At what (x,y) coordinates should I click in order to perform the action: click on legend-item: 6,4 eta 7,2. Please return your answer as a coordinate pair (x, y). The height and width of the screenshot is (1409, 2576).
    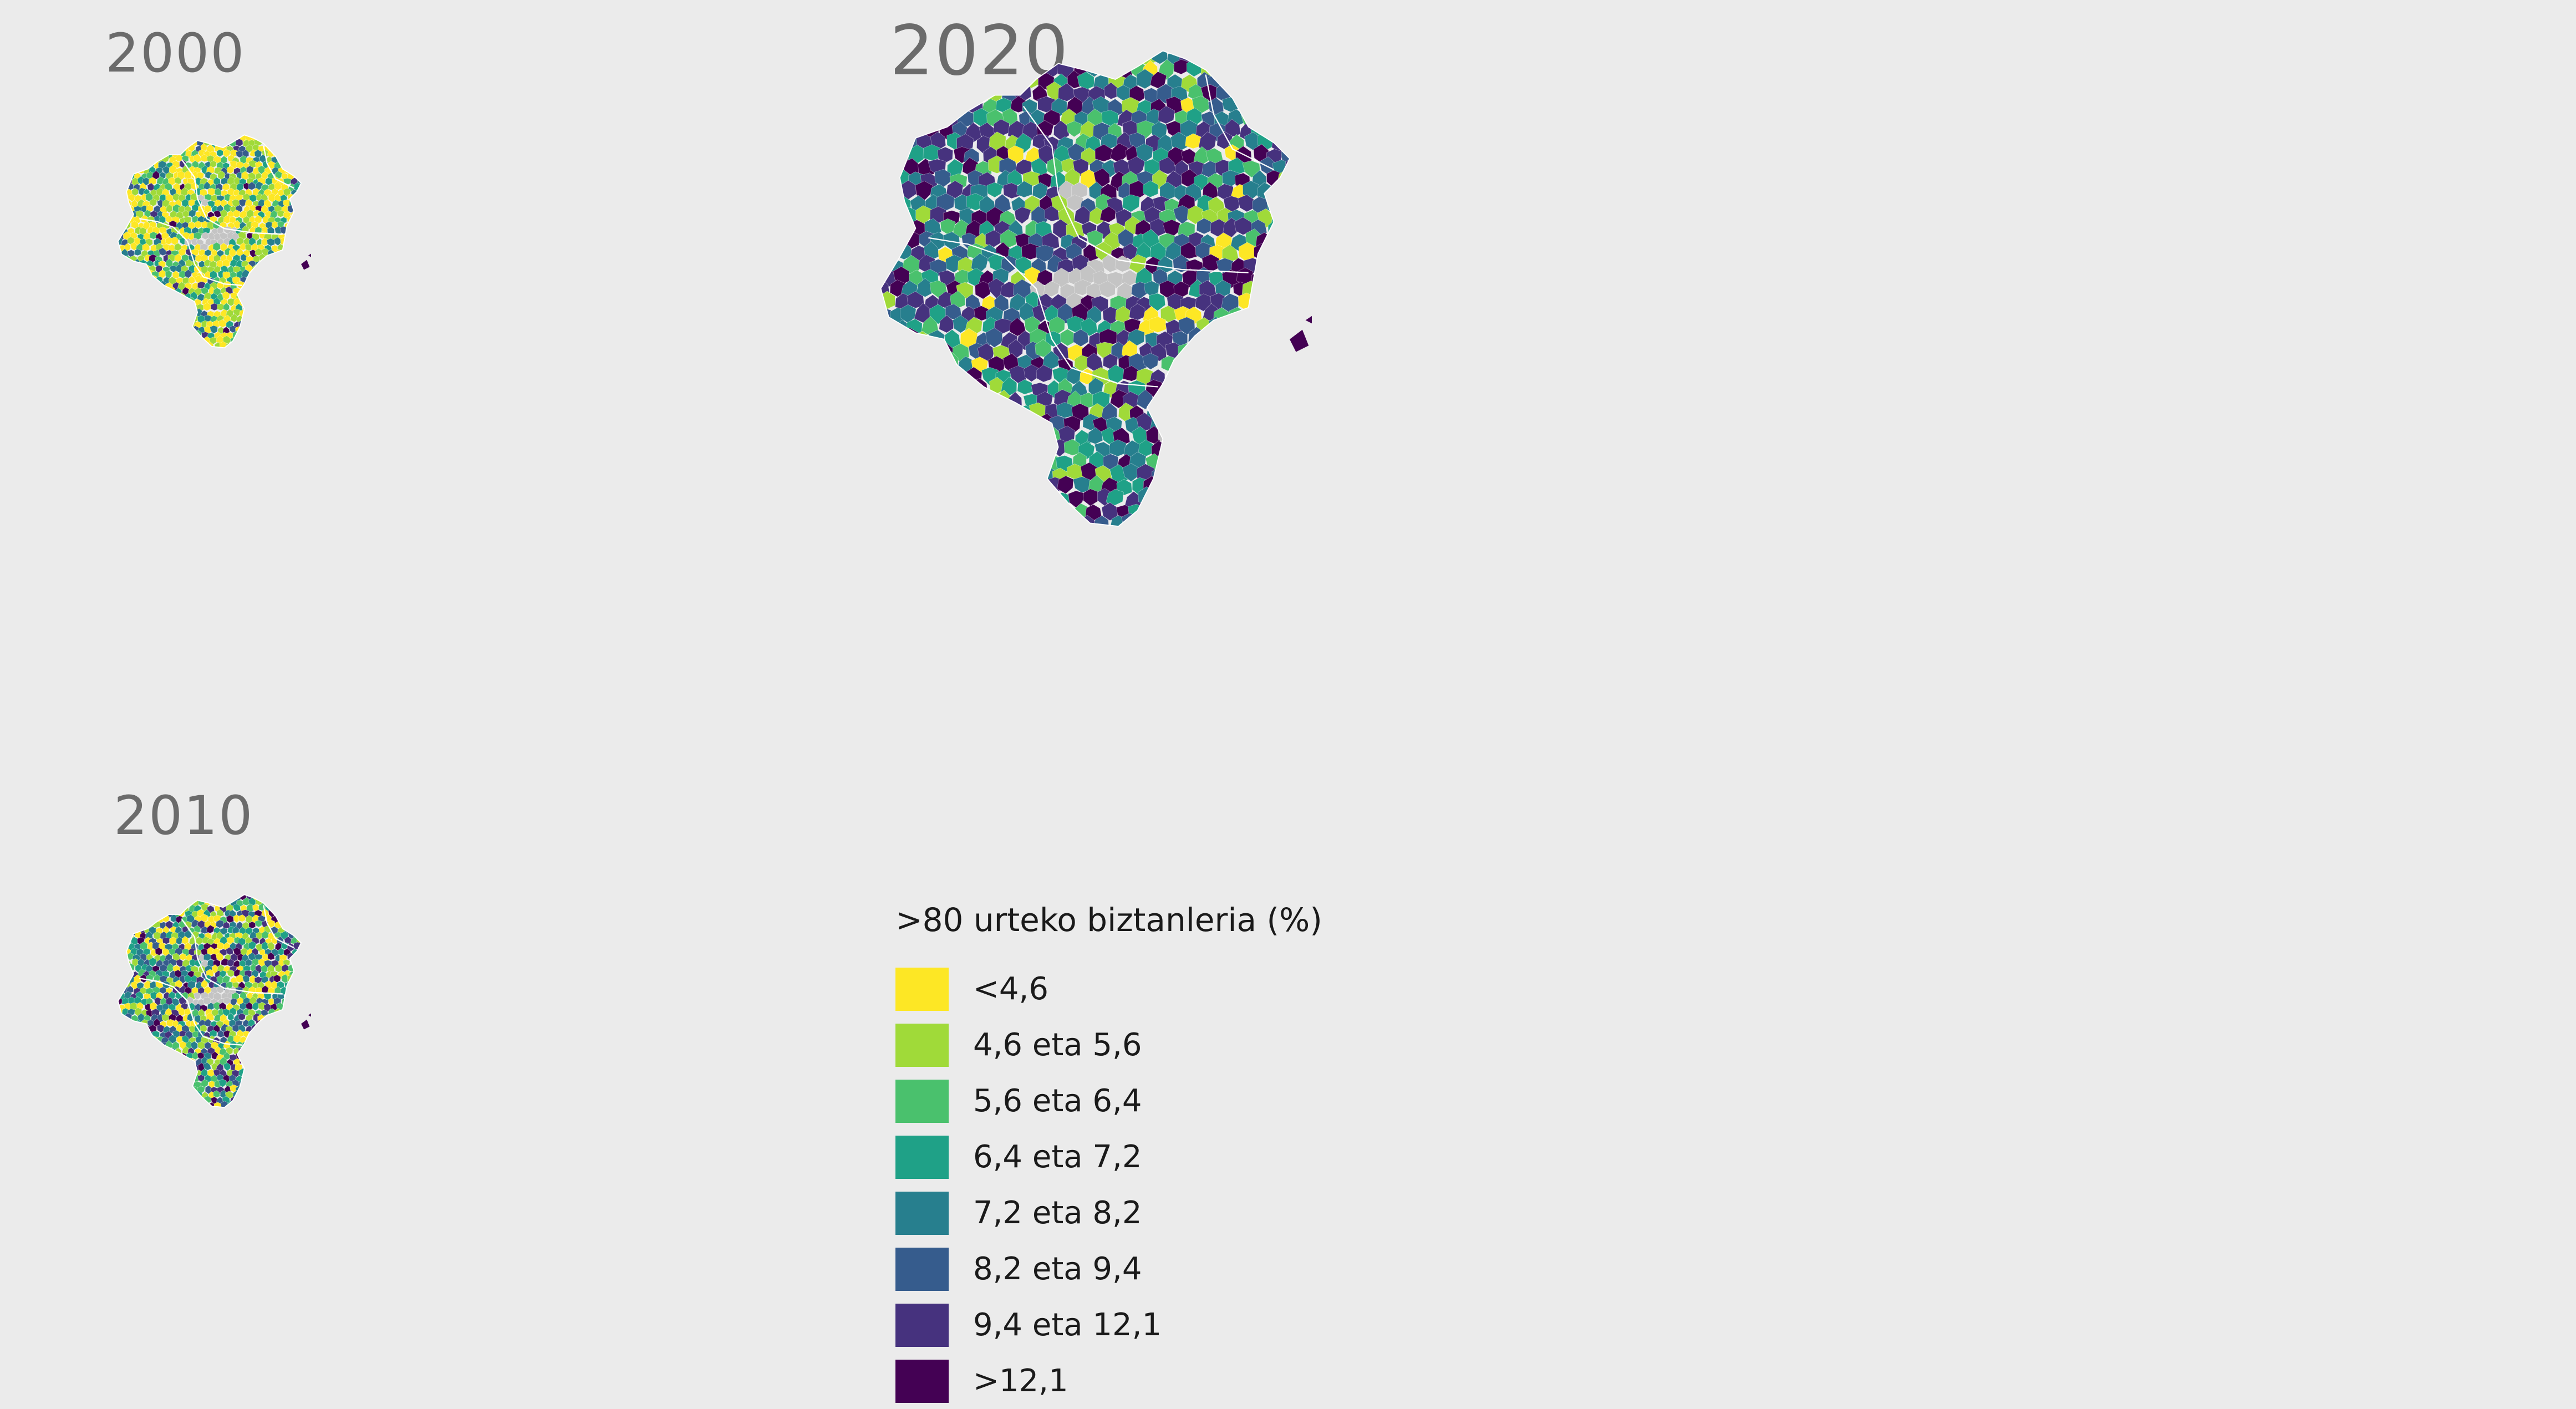
    Looking at the image, I should click on (1109, 1157).